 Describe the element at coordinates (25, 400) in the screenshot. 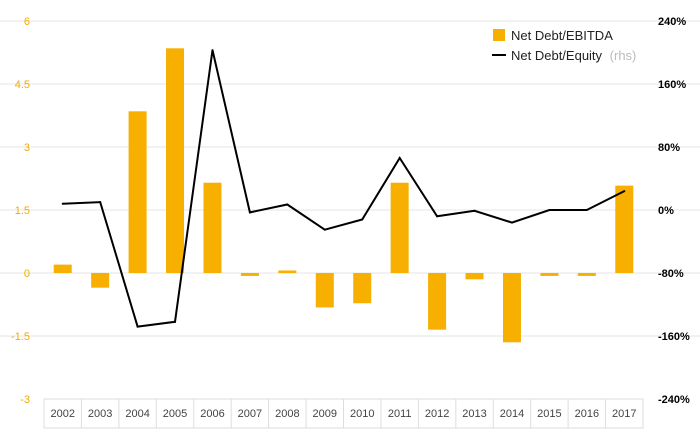

I see `y-left-tick-label: -3` at that location.